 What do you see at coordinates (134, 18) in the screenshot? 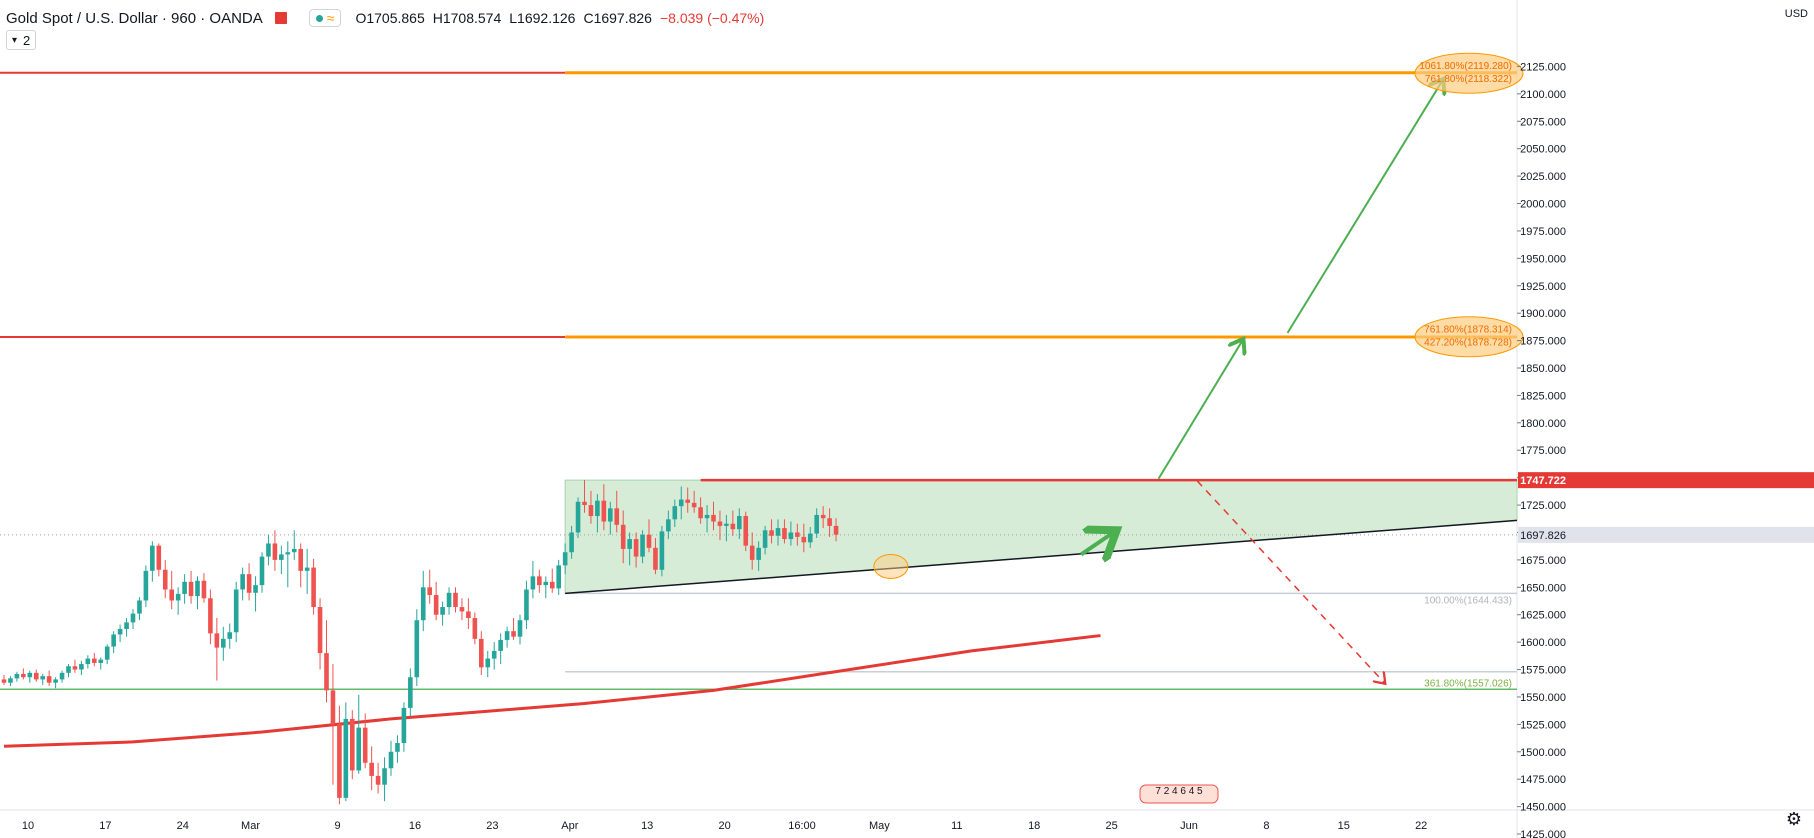
I see `symbol-title: Gold Spot / U.S. Dollar · 960 · OANDA` at bounding box center [134, 18].